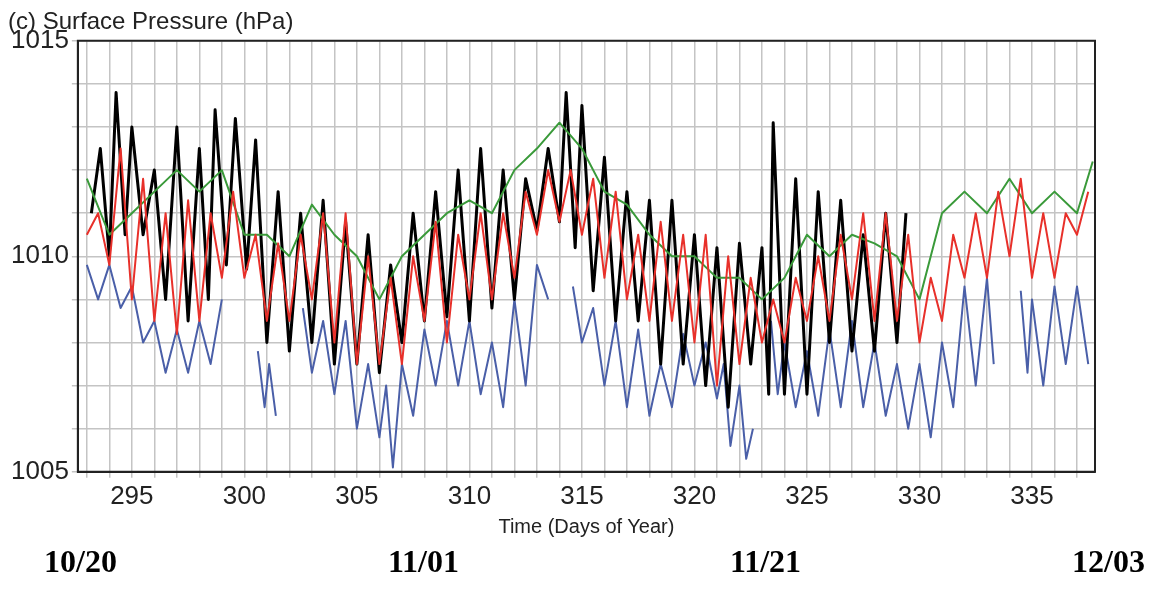  What do you see at coordinates (765, 561) in the screenshot?
I see `text: 11/21` at bounding box center [765, 561].